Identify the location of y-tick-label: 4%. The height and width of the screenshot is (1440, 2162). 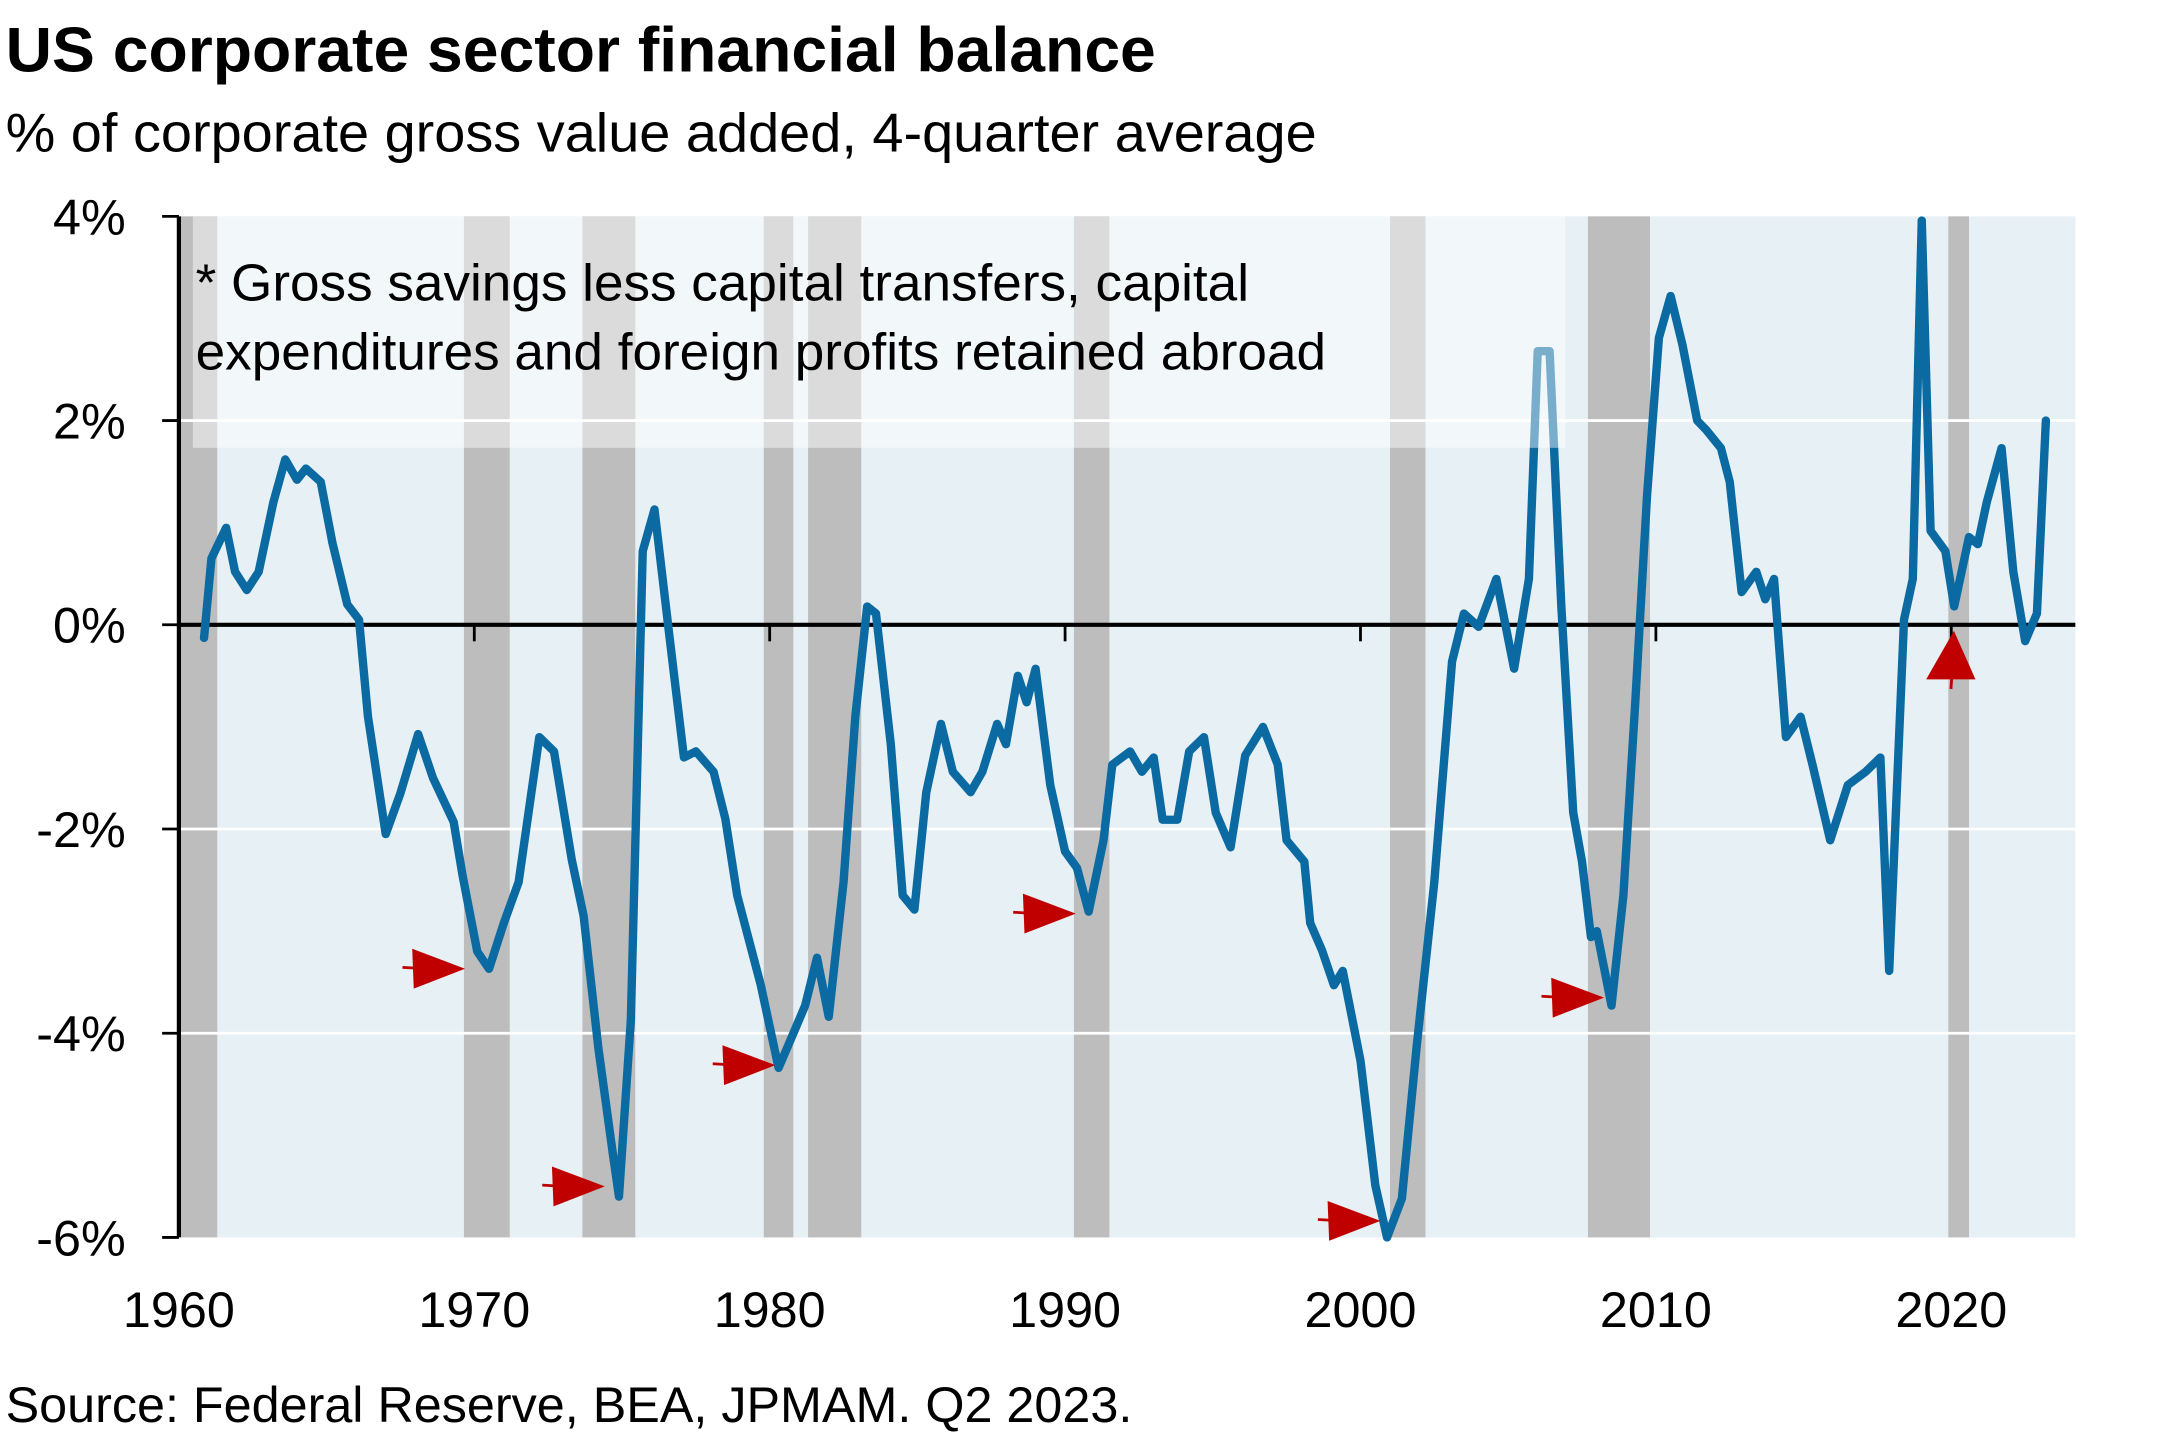
(89, 218).